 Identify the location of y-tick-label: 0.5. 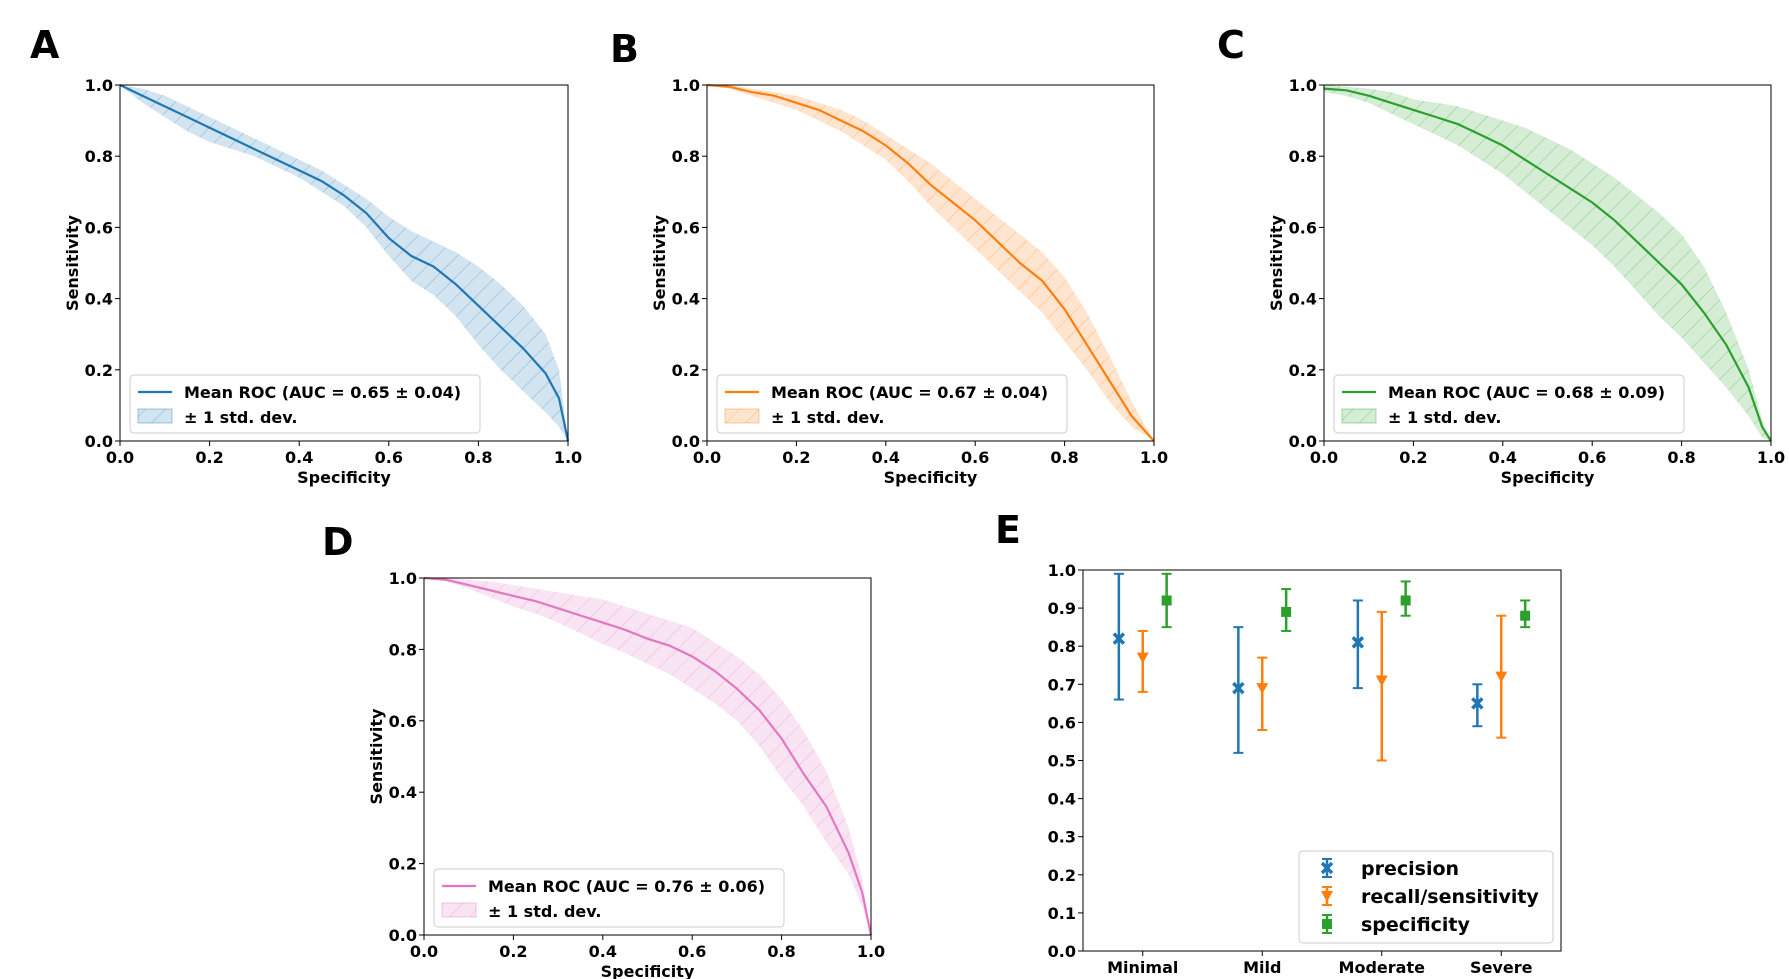
(1062, 761).